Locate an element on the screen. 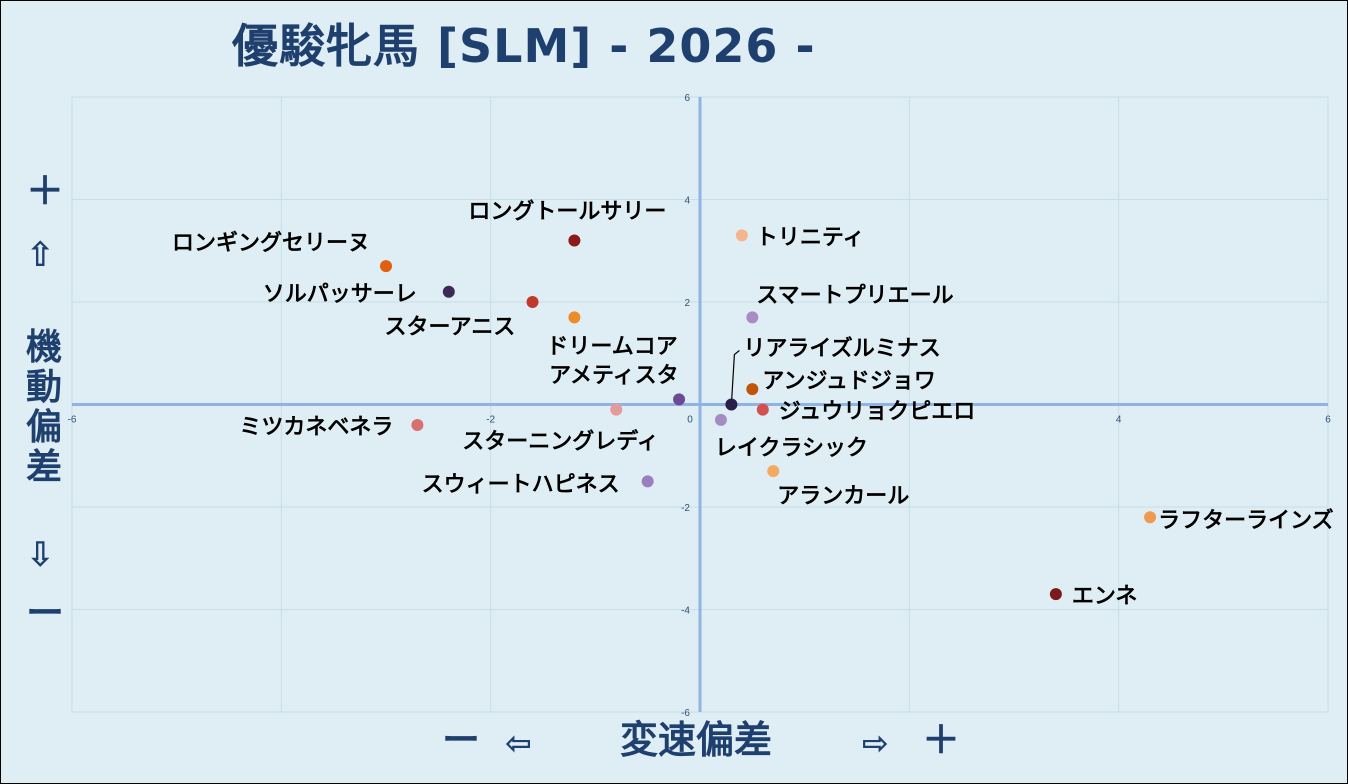 The width and height of the screenshot is (1348, 784). point-label: アンジュドジョワ is located at coordinates (849, 381).